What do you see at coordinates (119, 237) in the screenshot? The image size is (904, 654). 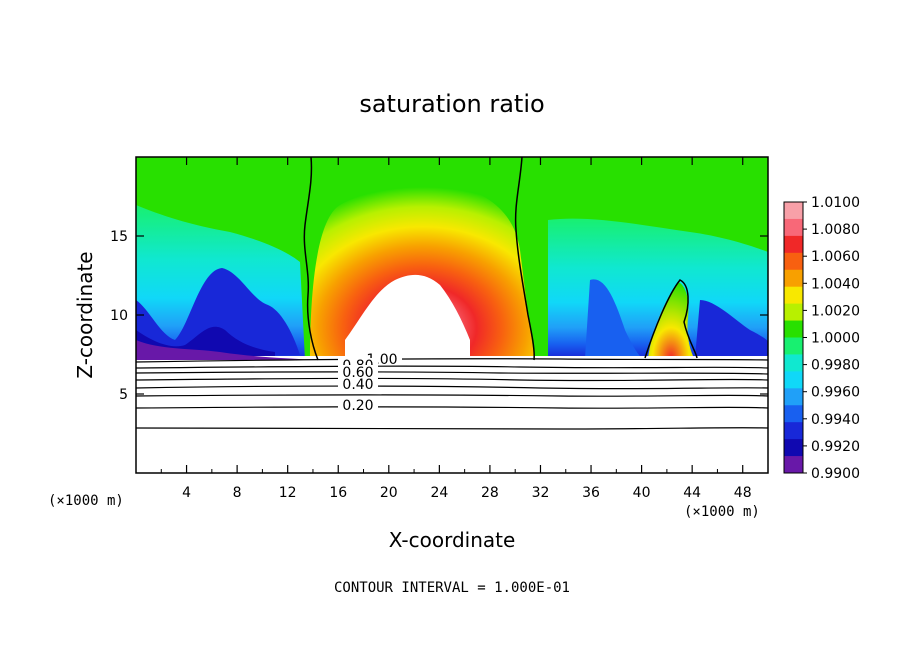 I see `y-tick-label: 15` at bounding box center [119, 237].